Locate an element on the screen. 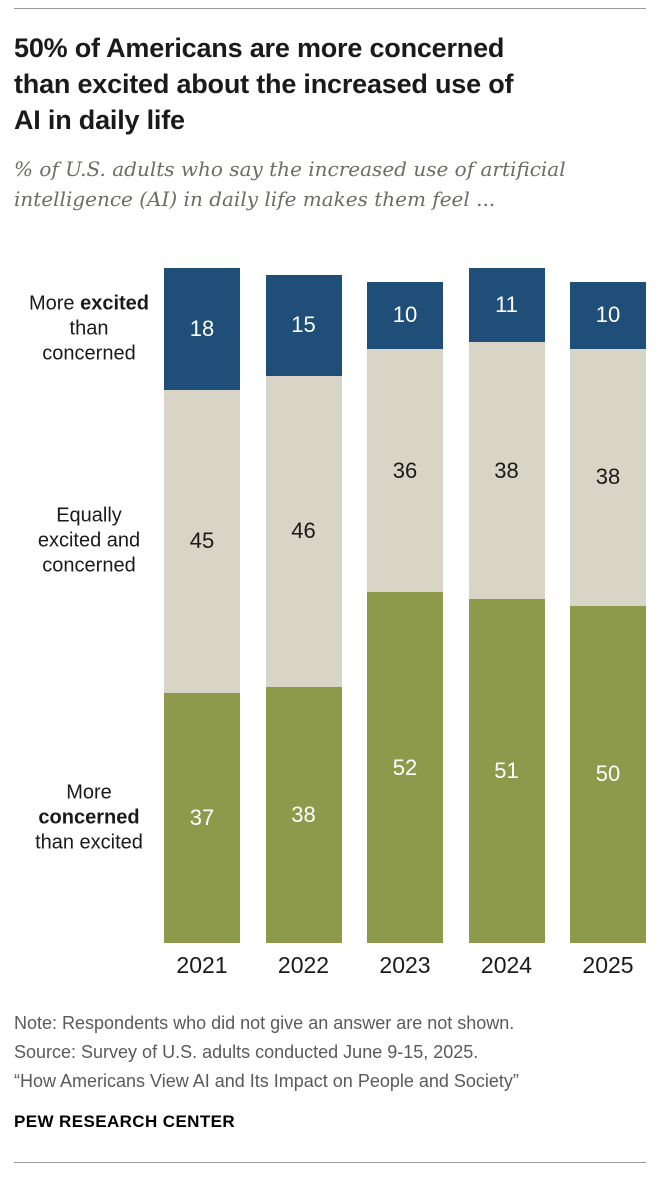 The height and width of the screenshot is (1181, 660). bar-column-2025: 10 38 50 2025 is located at coordinates (608, 630).